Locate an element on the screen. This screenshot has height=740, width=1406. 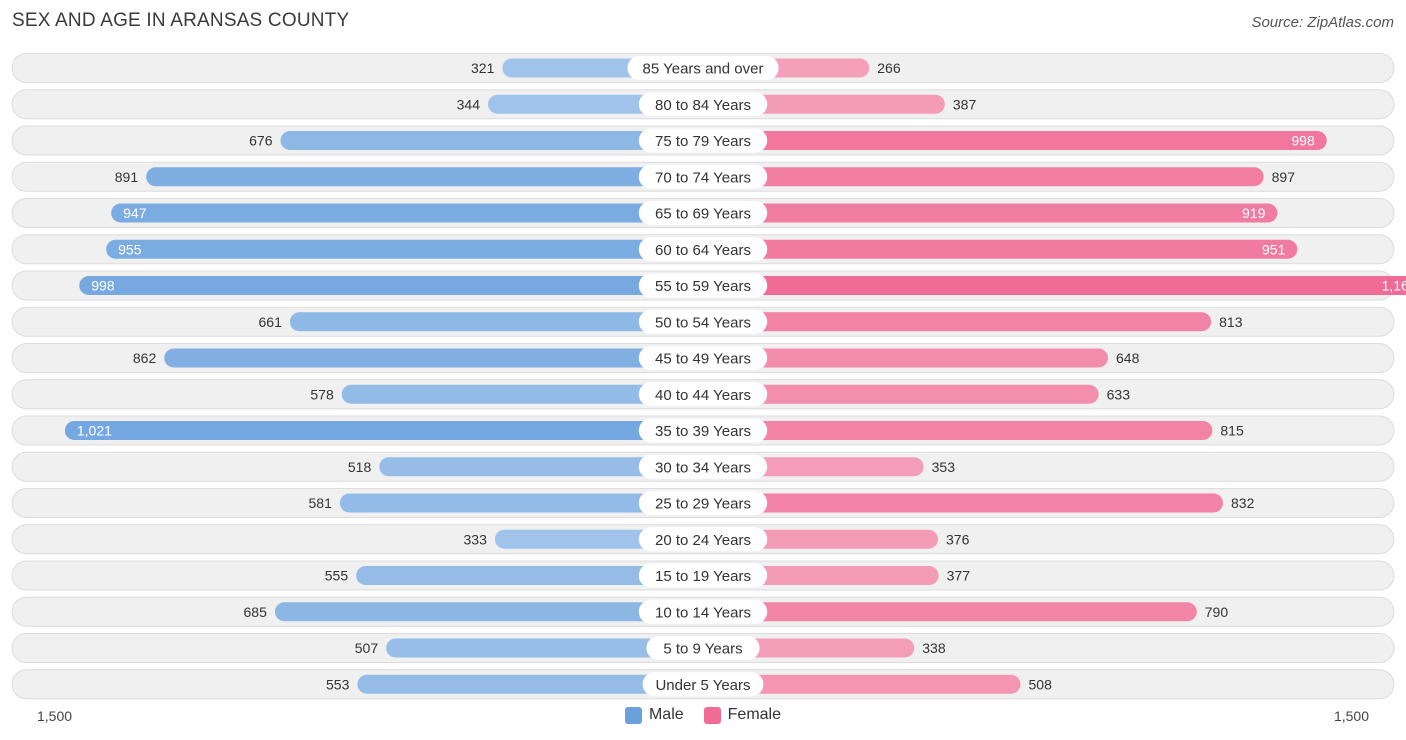
female-value-label: 376 is located at coordinates (958, 539).